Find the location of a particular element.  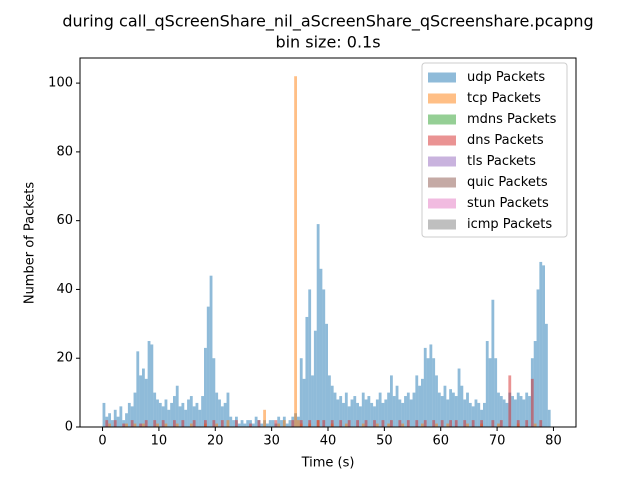

legend-label: dns Packets is located at coordinates (505, 140).